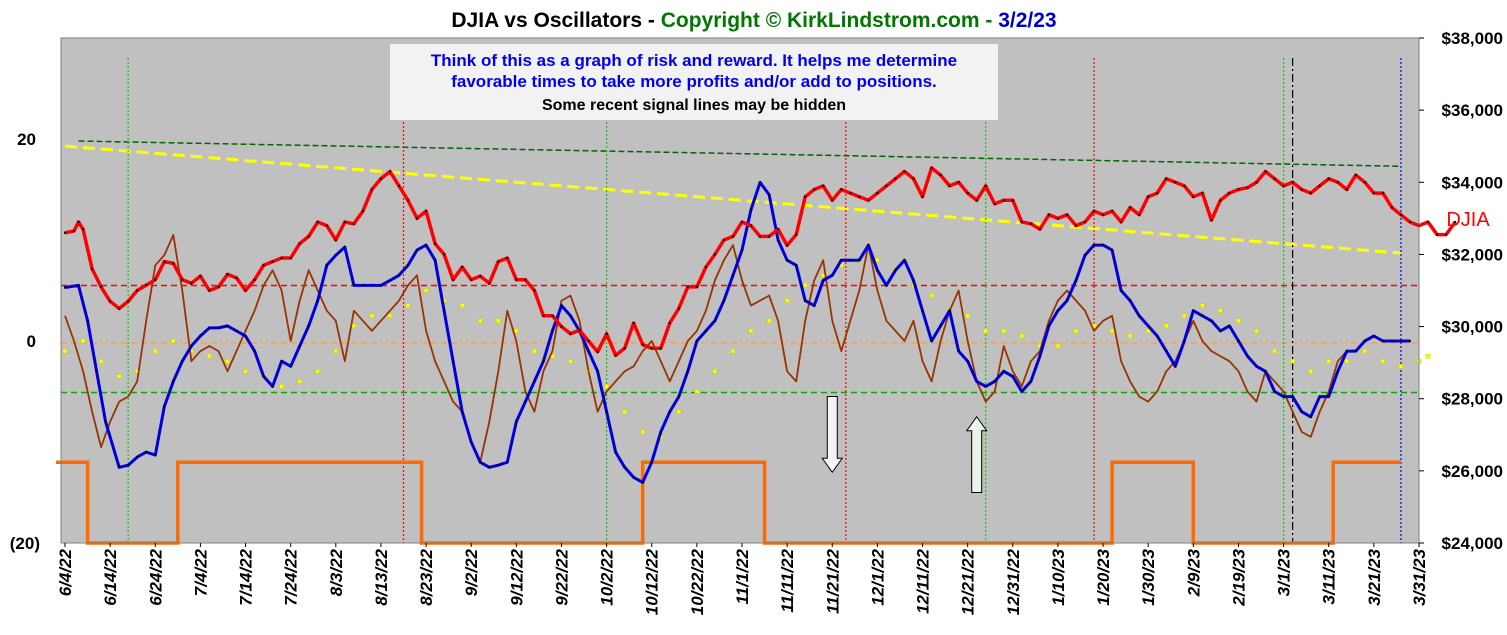  I want to click on x-tick-label: 11/1/22, so click(742, 576).